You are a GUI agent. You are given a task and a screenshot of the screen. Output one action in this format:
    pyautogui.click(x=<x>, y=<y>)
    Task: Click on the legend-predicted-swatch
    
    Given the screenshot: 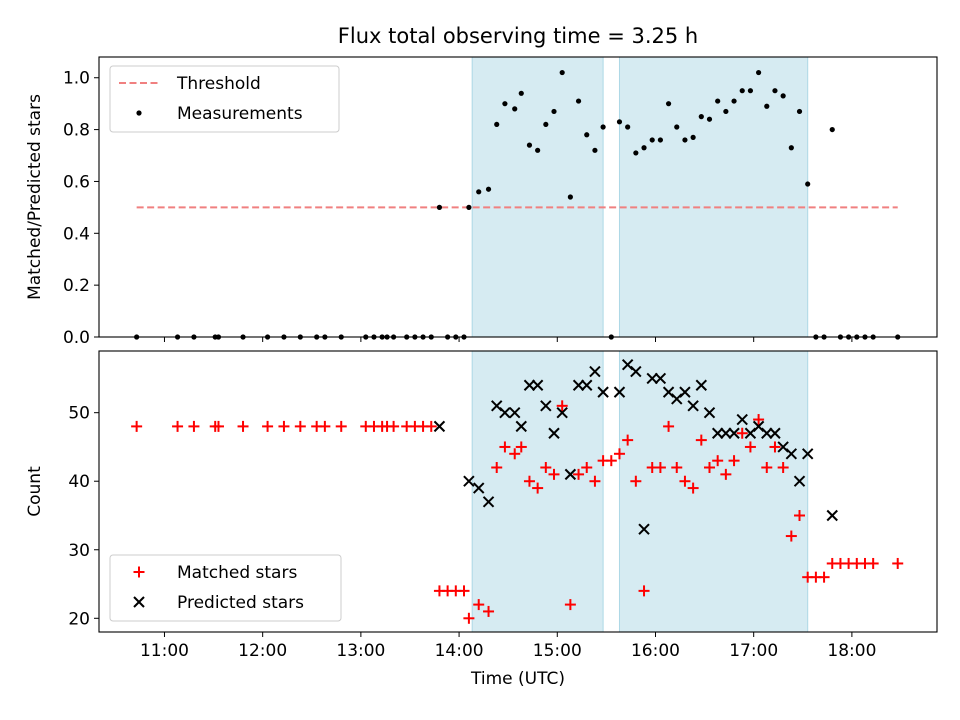 What is the action you would take?
    pyautogui.click(x=139, y=602)
    